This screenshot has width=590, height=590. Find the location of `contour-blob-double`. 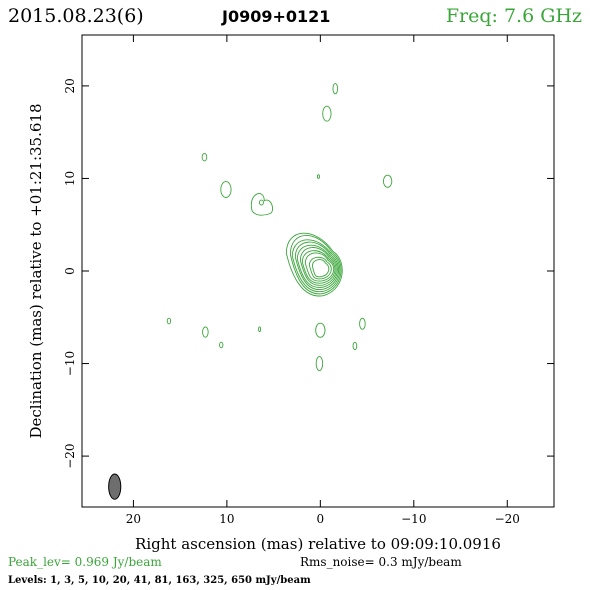

contour-blob-double is located at coordinates (261, 204).